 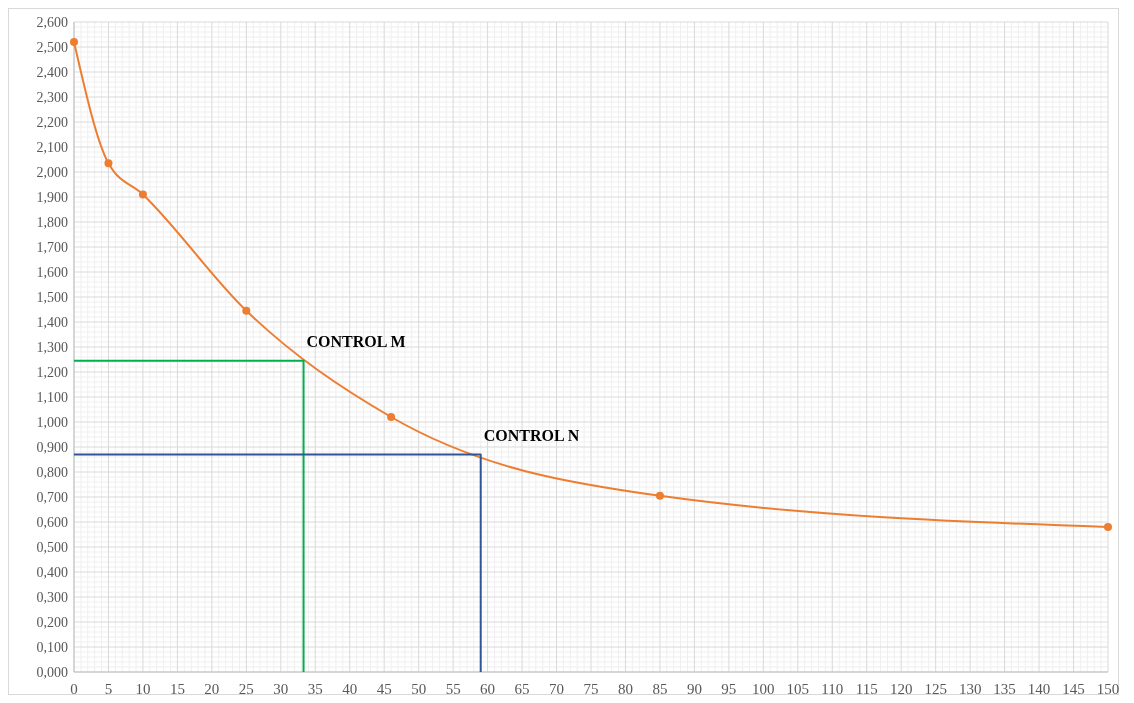 I want to click on x-tick-label: 145, so click(x=1073, y=689).